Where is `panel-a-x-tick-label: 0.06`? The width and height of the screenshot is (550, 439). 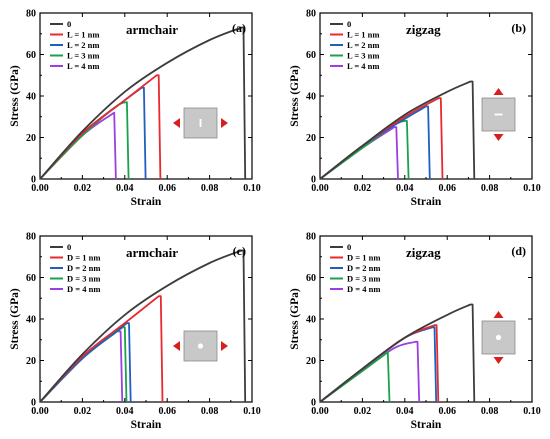
panel-a-x-tick-label: 0.06 is located at coordinates (167, 188).